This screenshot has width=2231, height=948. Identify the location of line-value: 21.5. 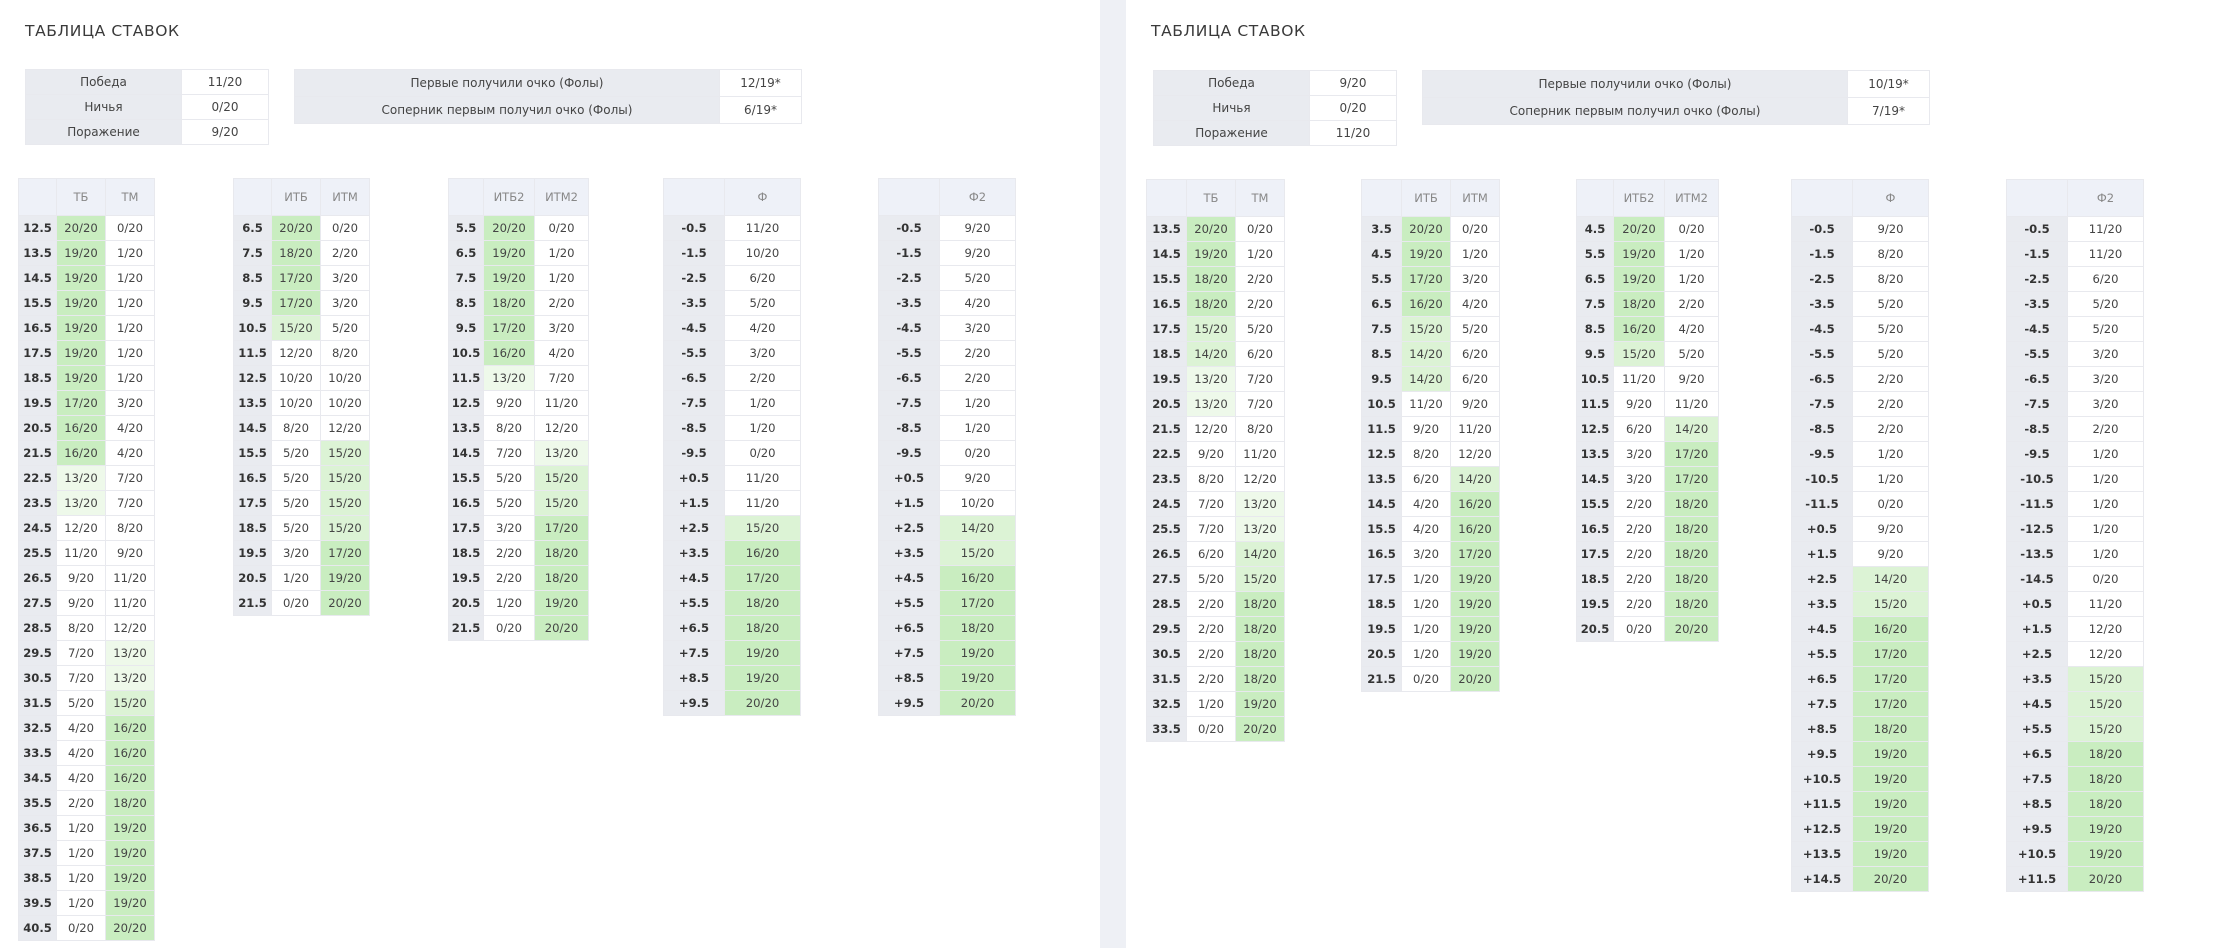
(1166, 429).